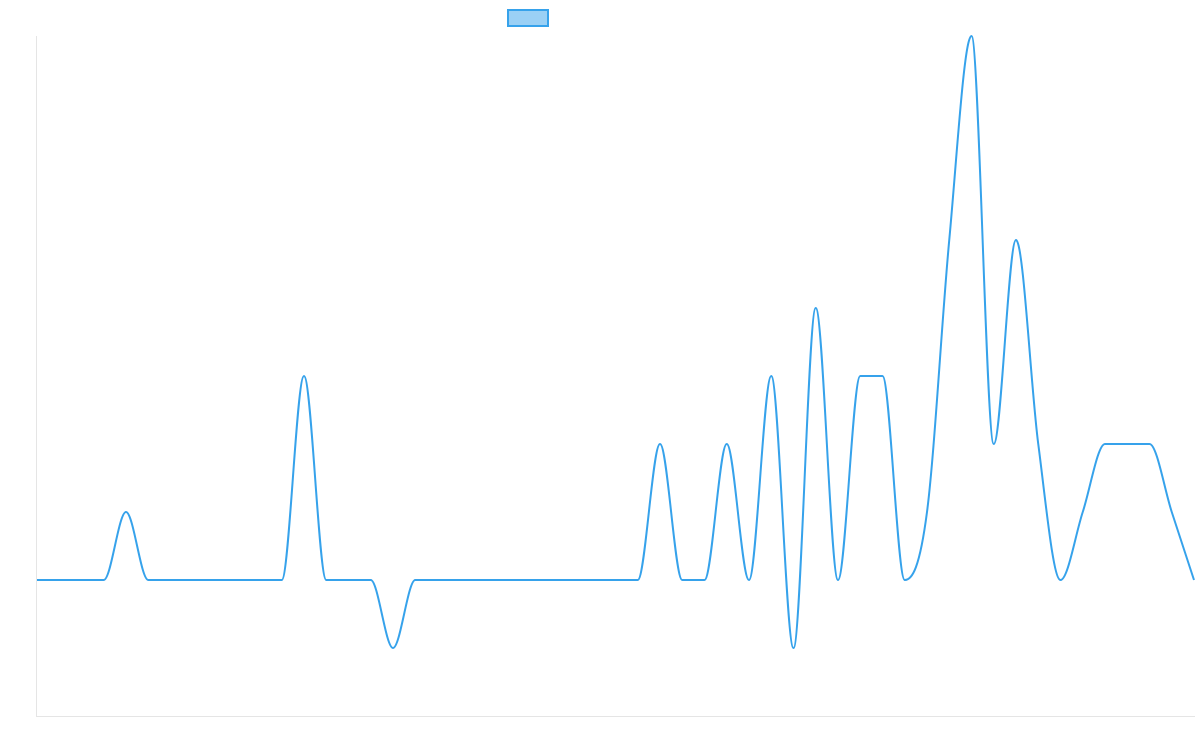 The width and height of the screenshot is (1200, 750). I want to click on legend-swatch, so click(528, 18).